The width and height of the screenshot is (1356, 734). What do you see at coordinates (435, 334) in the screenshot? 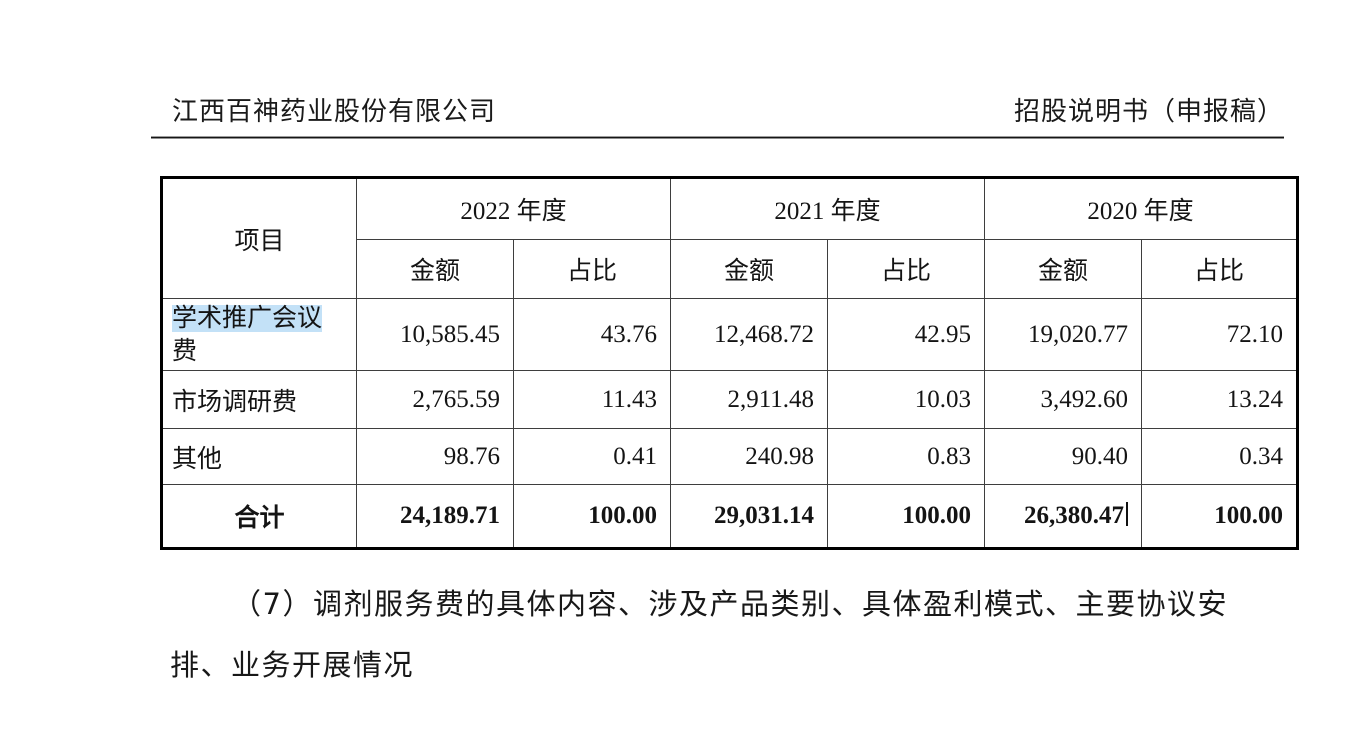
I see `amount-cell: 10,585.45` at bounding box center [435, 334].